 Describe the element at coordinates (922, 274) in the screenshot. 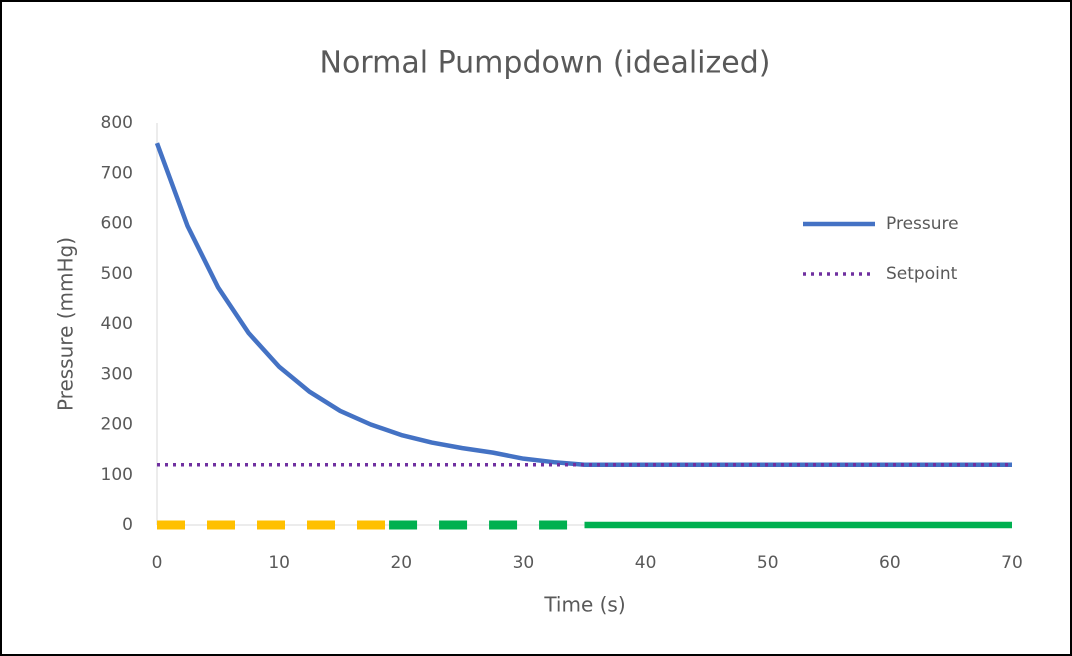

I see `legend-label: Setpoint` at that location.